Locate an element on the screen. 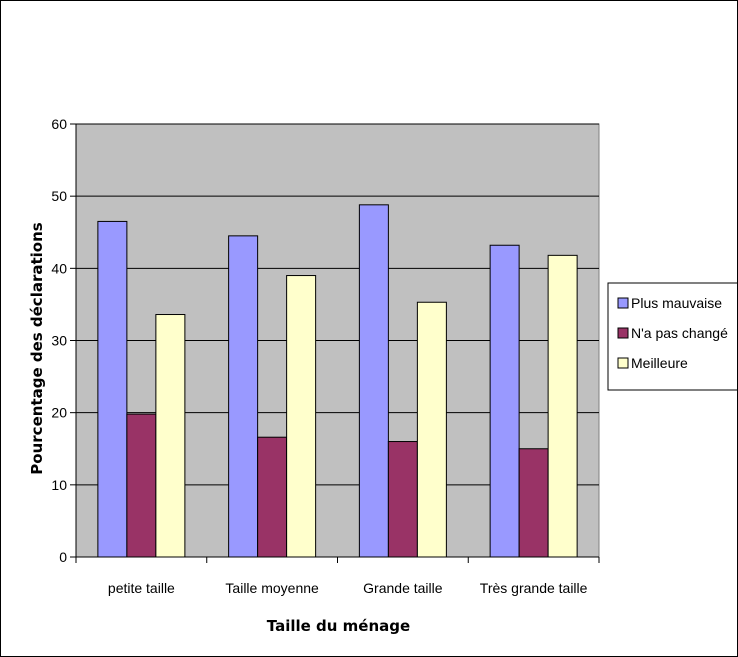 The image size is (738, 657). legend: Plus mauvaise N'a pas changé Meilleure is located at coordinates (672, 336).